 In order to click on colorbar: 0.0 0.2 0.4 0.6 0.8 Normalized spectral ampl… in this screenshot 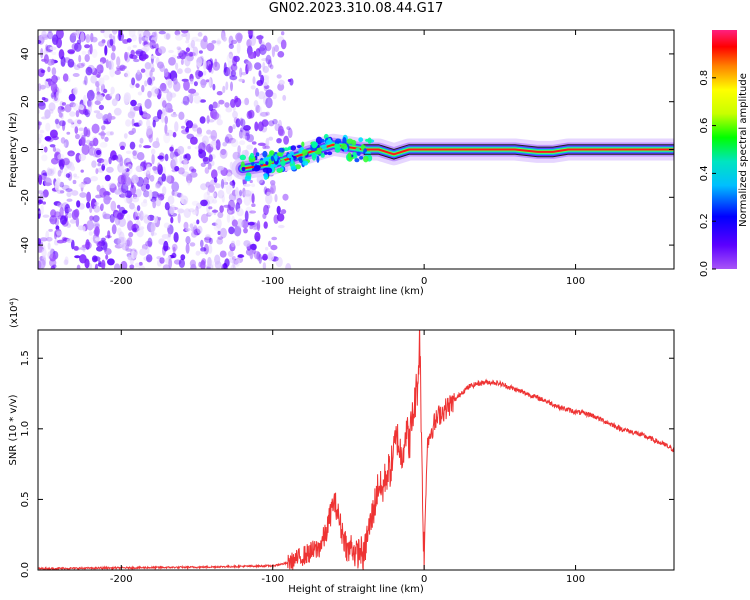, I will do `click(724, 153)`.